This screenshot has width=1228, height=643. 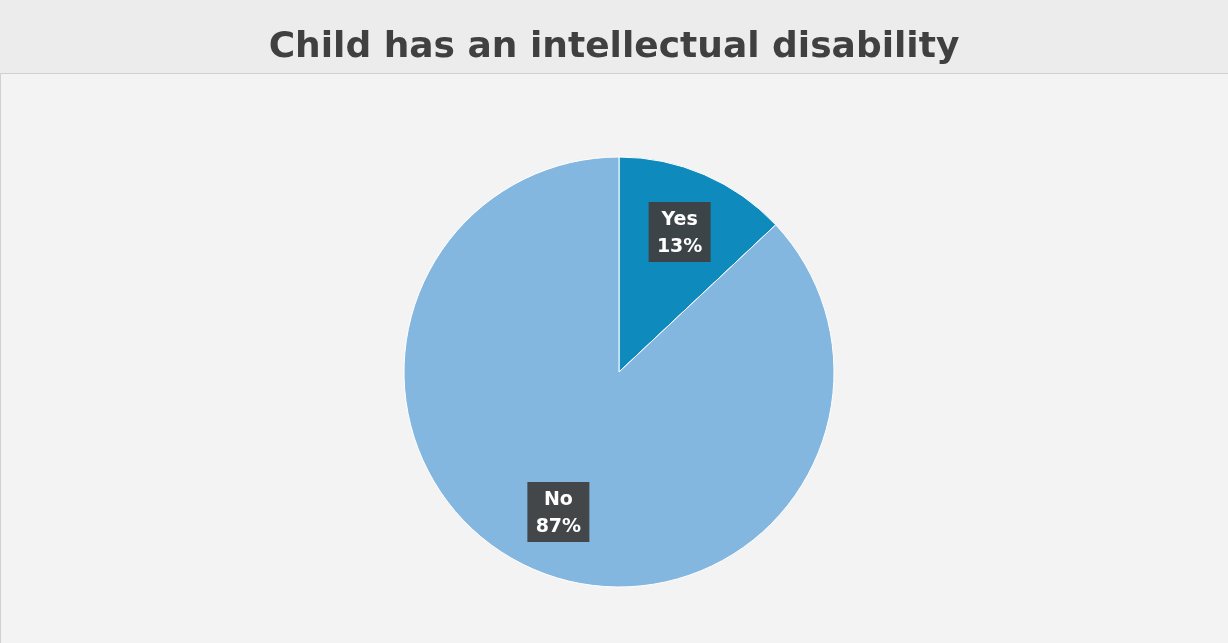 What do you see at coordinates (614, 44) in the screenshot?
I see `chart-title: Child has an intellectual disability` at bounding box center [614, 44].